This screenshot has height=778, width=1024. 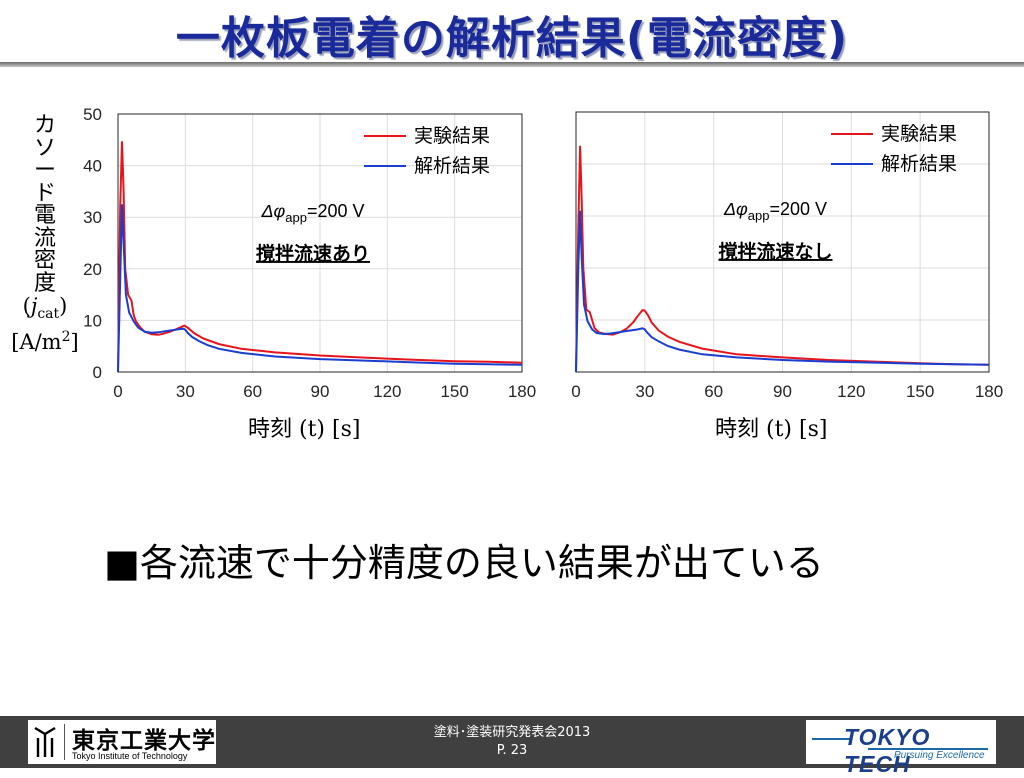 What do you see at coordinates (512, 38) in the screenshot?
I see `slide-title: 一枚板電着の解析結果(電流密度)` at bounding box center [512, 38].